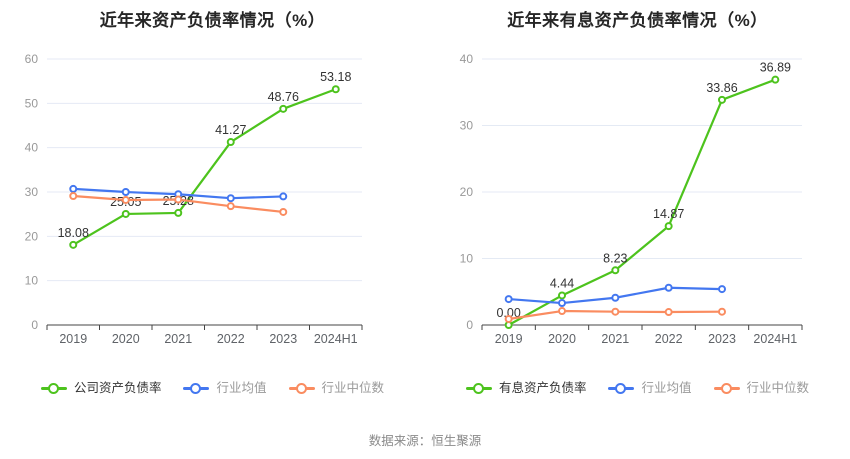  I want to click on svg-text: 48.76, so click(283, 97).